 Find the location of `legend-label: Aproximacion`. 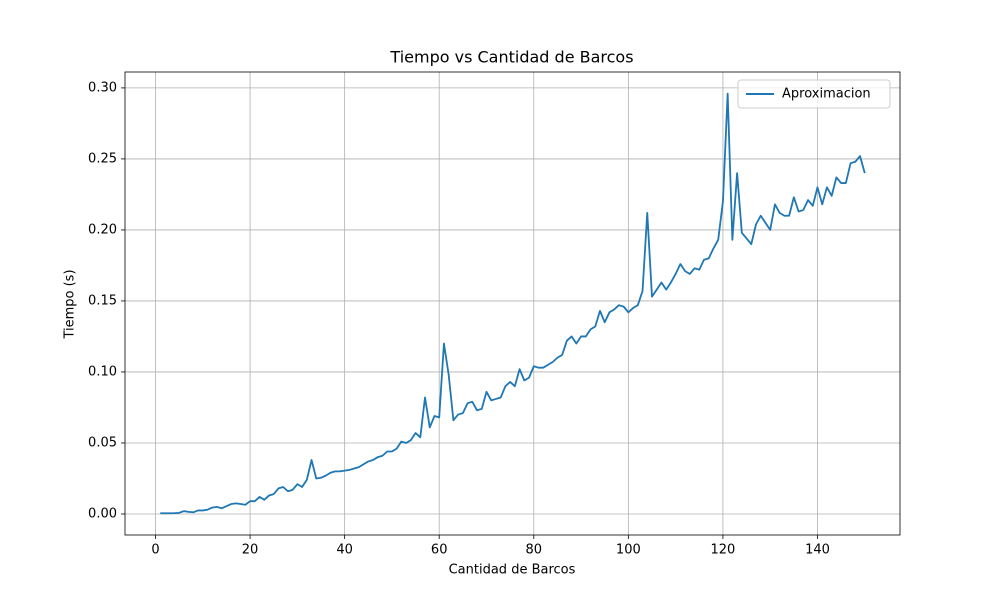

legend-label: Aproximacion is located at coordinates (826, 94).